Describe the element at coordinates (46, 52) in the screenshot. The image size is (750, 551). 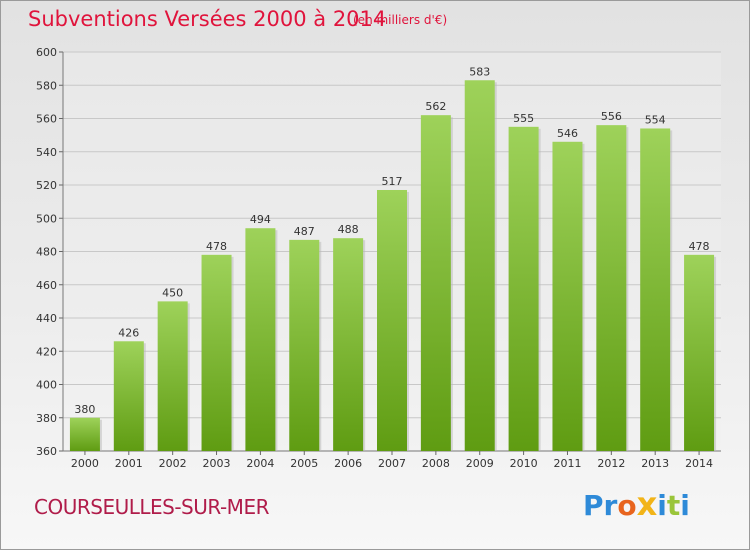
I see `y-tick-label: 600` at that location.